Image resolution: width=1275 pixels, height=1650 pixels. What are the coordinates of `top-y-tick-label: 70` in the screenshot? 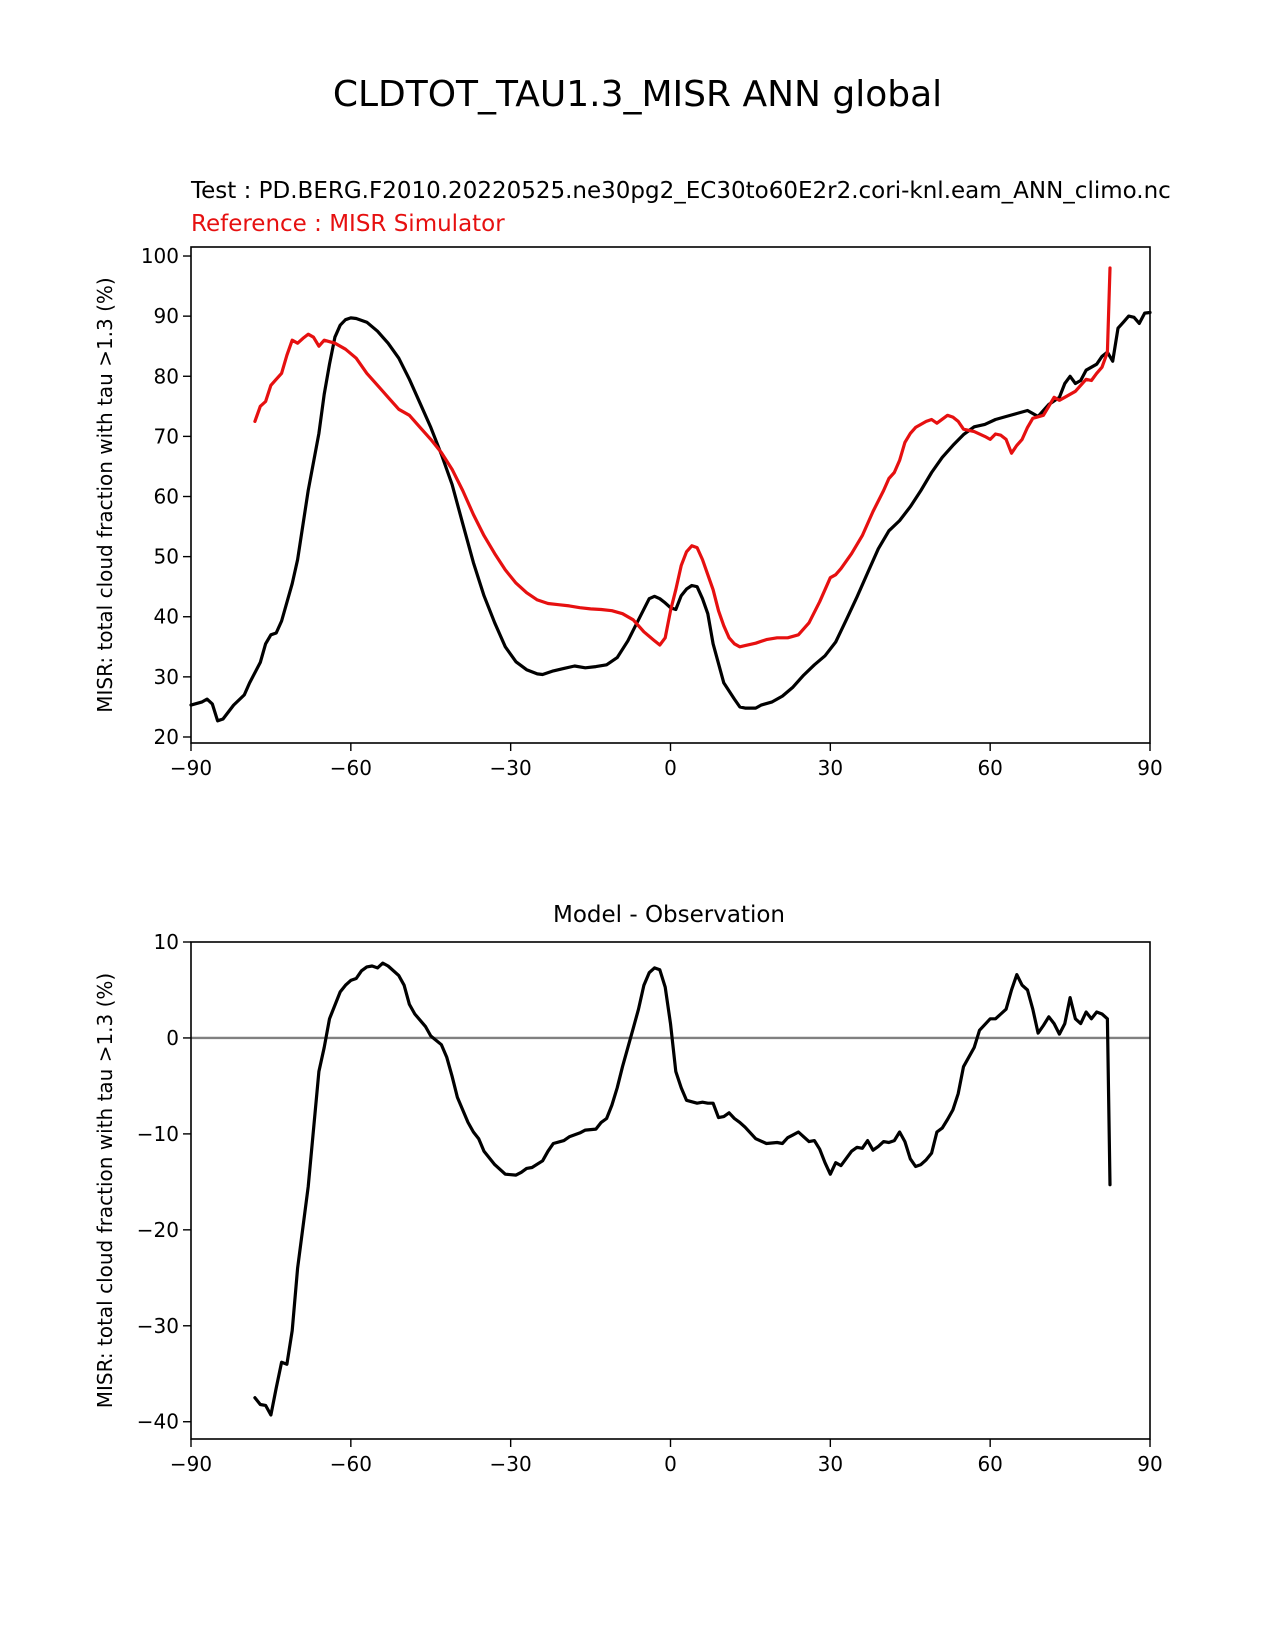 It's located at (166, 436).